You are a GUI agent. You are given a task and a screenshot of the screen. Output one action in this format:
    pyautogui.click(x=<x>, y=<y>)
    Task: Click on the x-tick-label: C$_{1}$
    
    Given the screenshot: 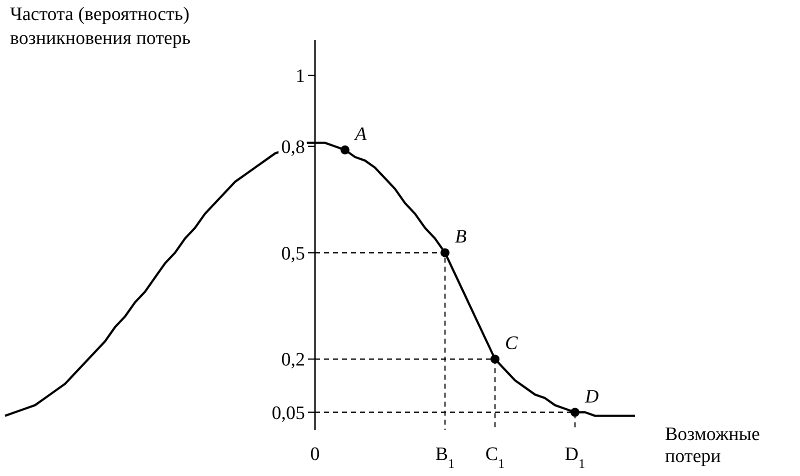 What is the action you would take?
    pyautogui.click(x=495, y=457)
    